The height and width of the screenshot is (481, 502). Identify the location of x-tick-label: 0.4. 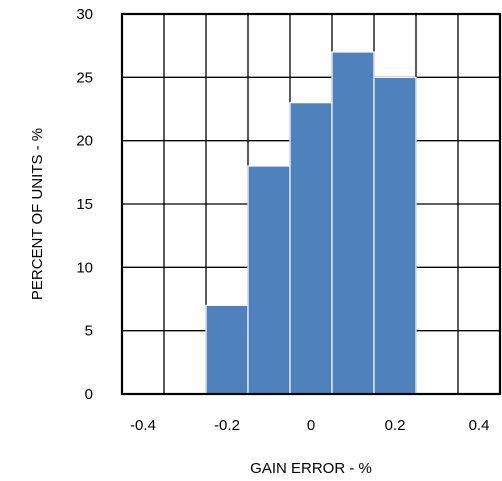
(479, 425).